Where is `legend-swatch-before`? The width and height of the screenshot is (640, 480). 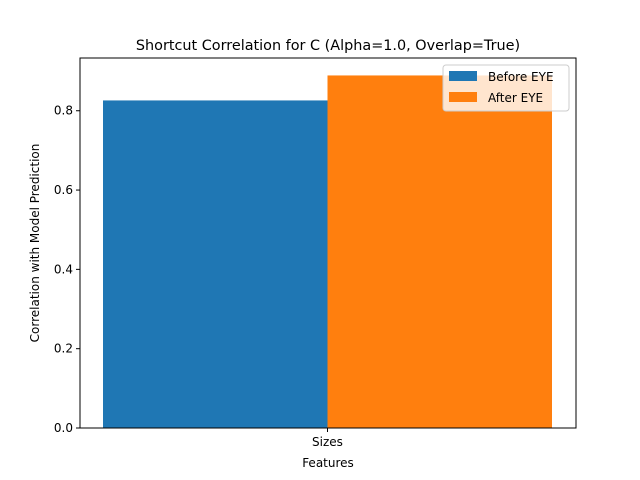
legend-swatch-before is located at coordinates (463, 76).